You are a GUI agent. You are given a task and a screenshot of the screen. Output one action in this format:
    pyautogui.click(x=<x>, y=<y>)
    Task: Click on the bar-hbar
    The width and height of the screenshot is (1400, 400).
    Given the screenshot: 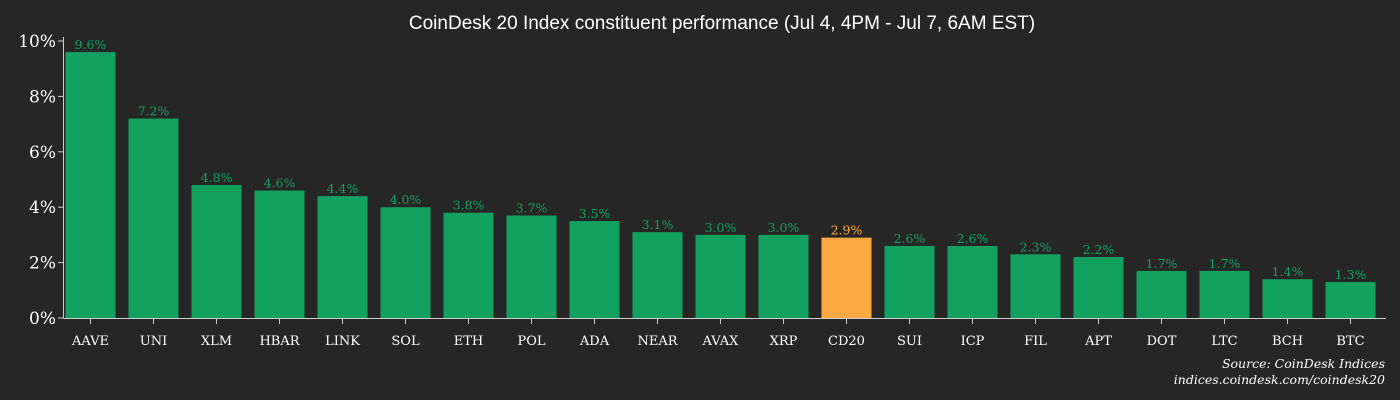 What is the action you would take?
    pyautogui.click(x=279, y=254)
    